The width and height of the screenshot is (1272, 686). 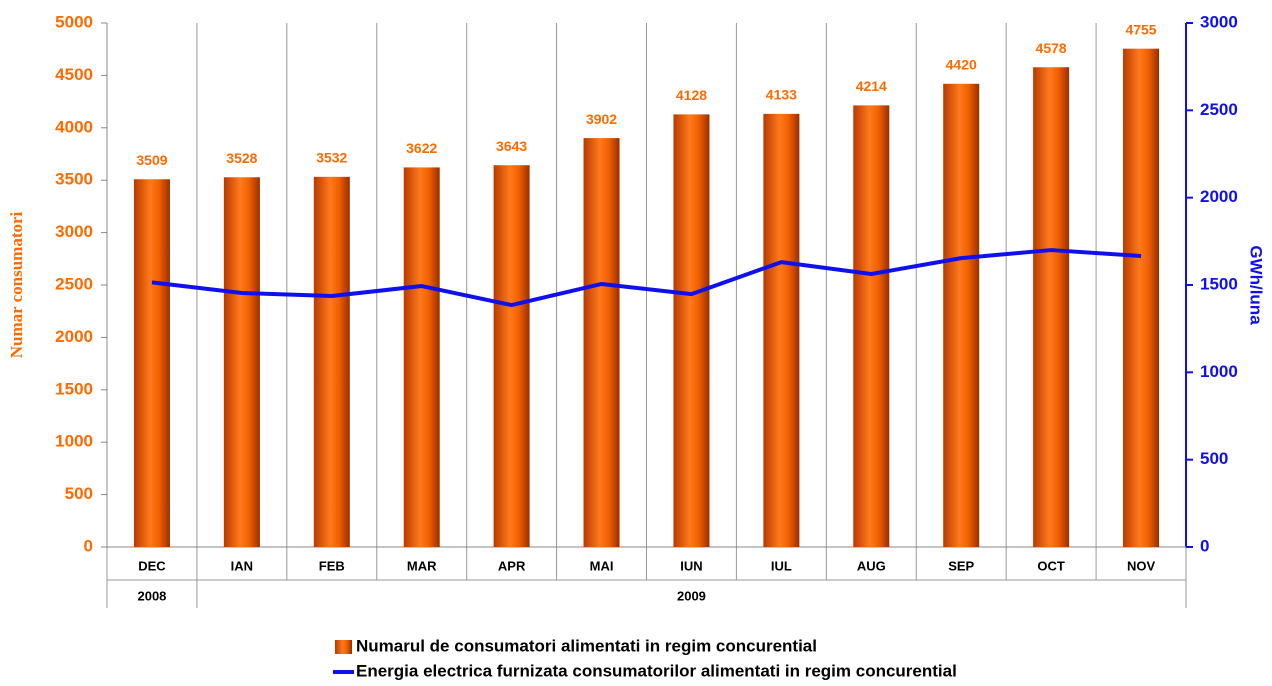 I want to click on y-tick-label: 2000, so click(x=74, y=336).